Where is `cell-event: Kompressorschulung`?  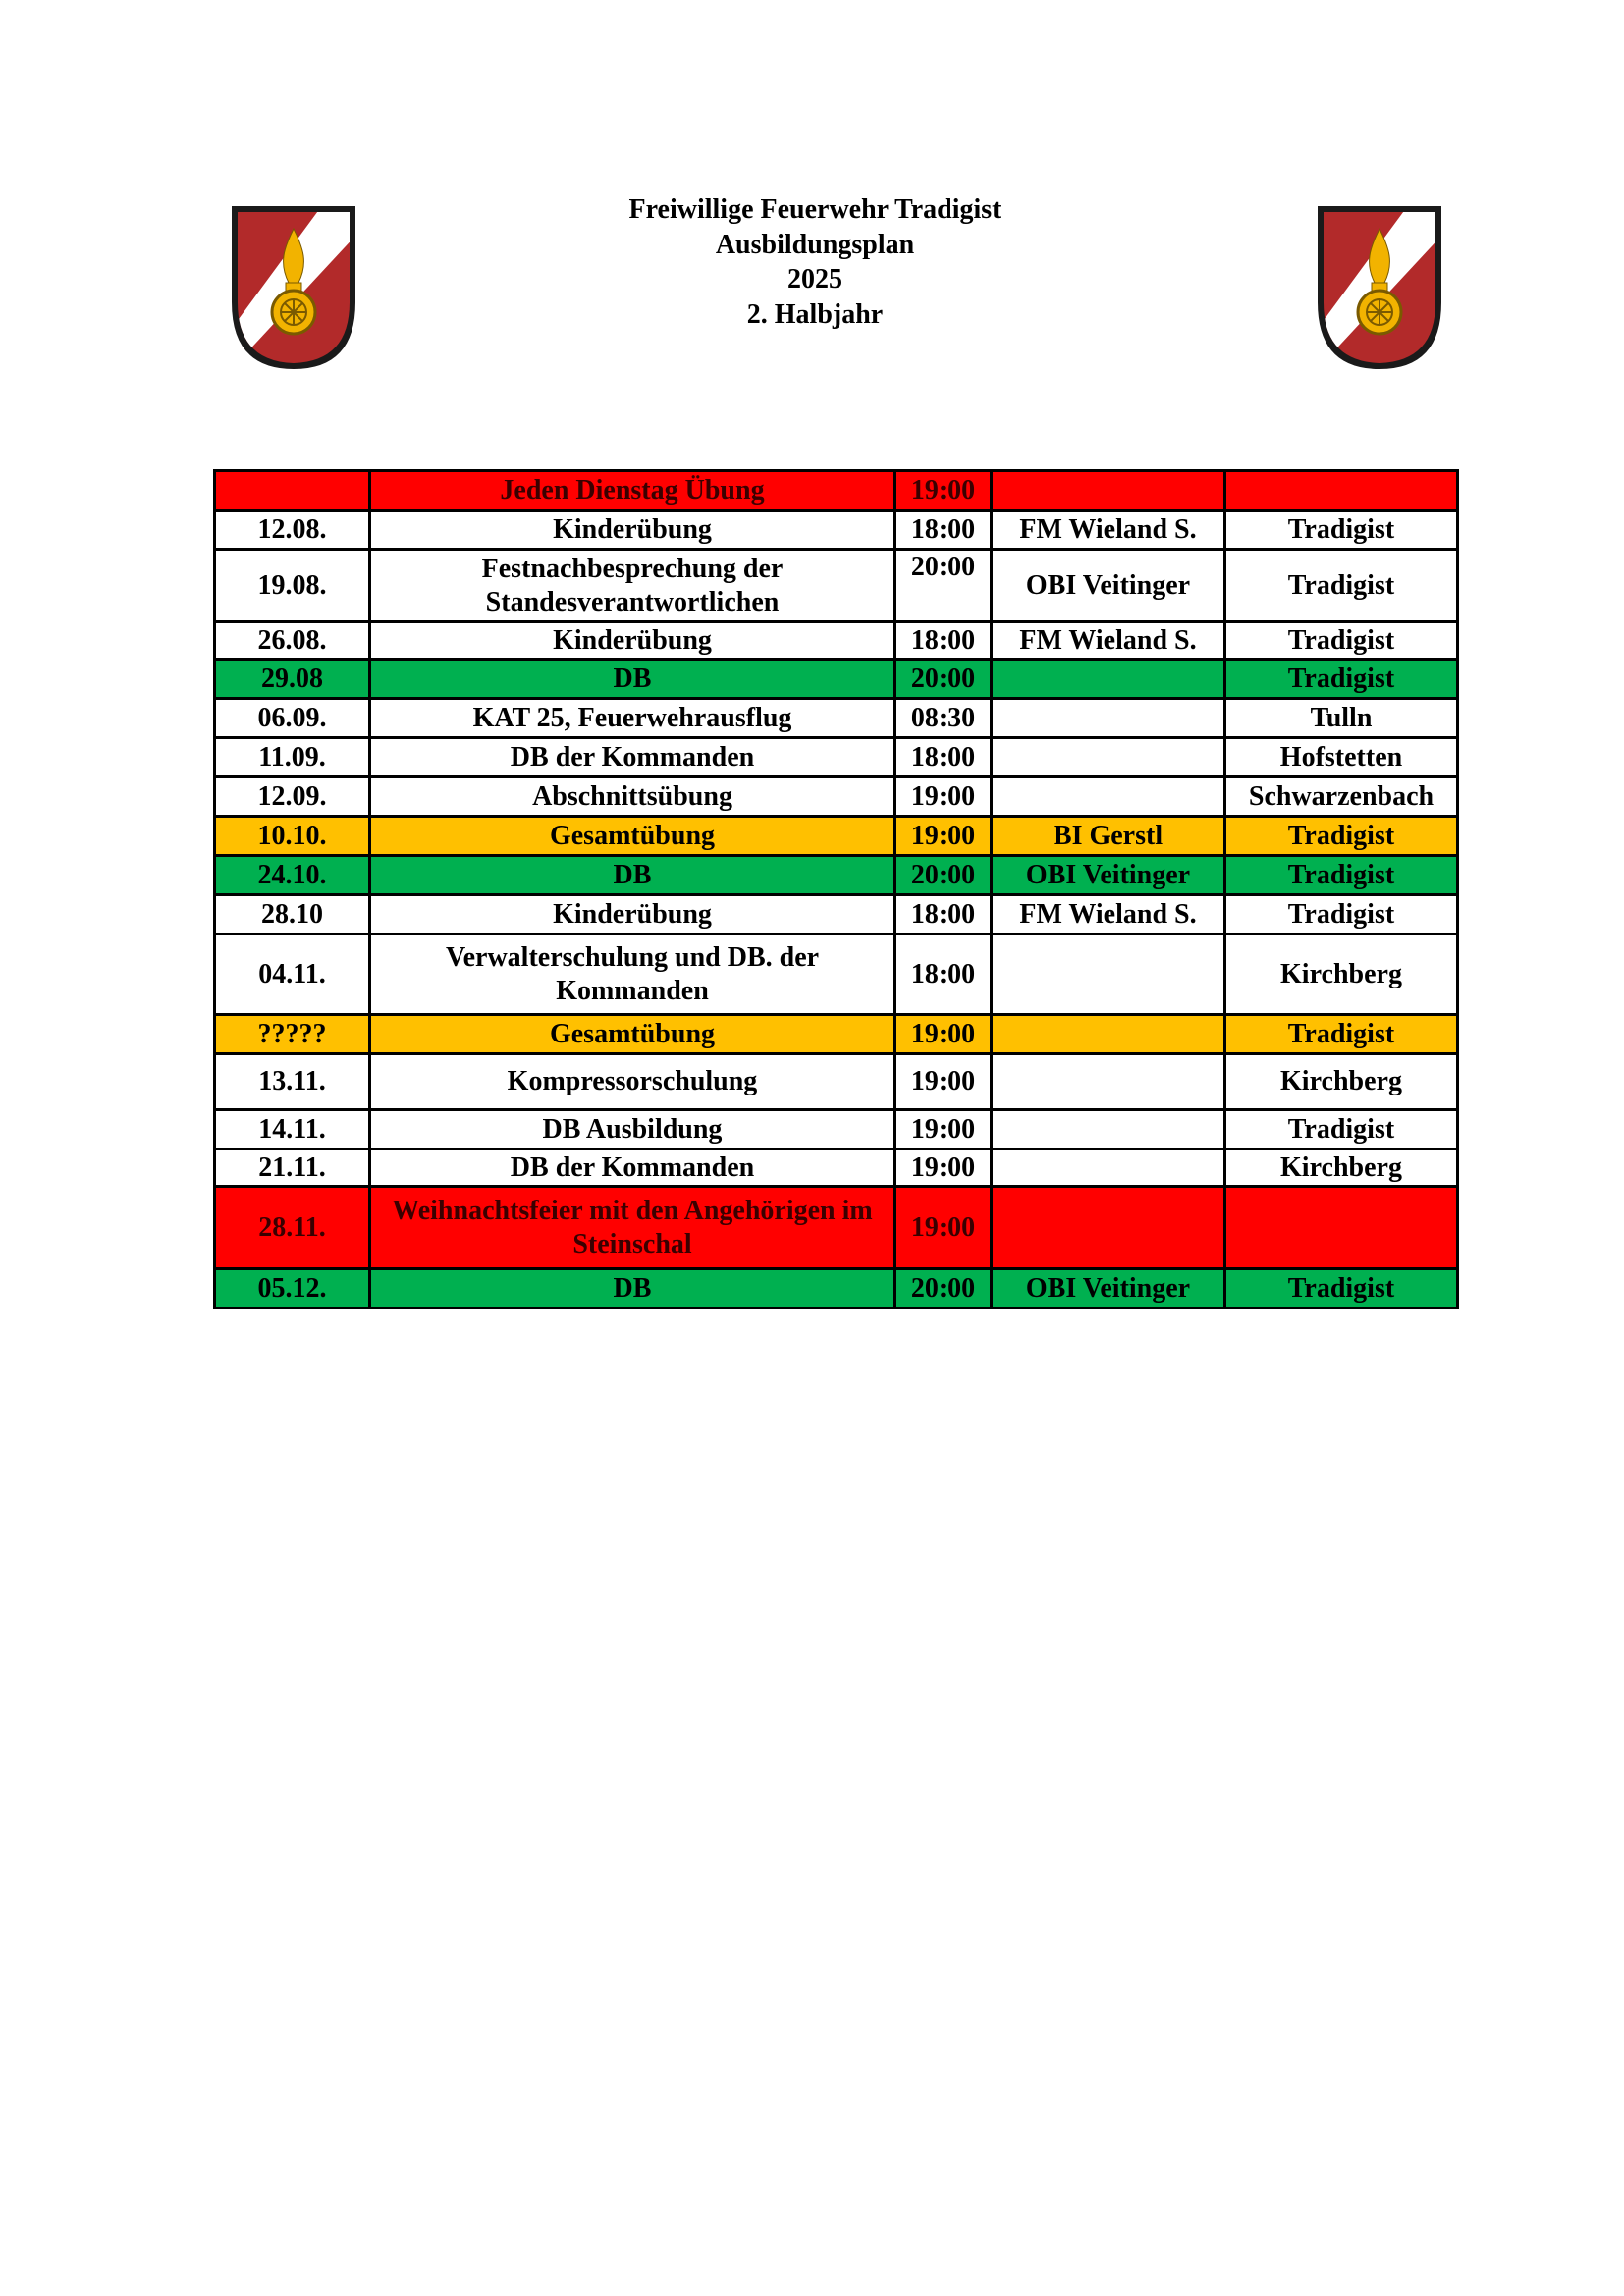
cell-event: Kompressorschulung is located at coordinates (632, 1081).